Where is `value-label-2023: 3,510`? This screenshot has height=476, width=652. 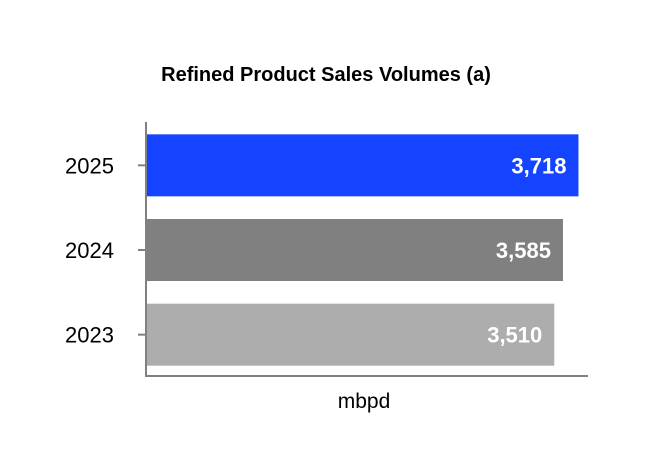 value-label-2023: 3,510 is located at coordinates (514, 335).